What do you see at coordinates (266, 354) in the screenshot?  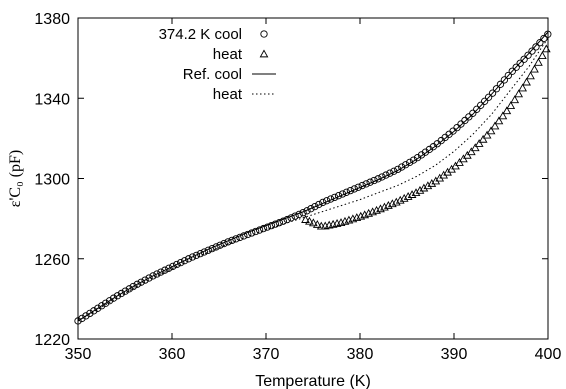 I see `x-tick-label-2: 370` at bounding box center [266, 354].